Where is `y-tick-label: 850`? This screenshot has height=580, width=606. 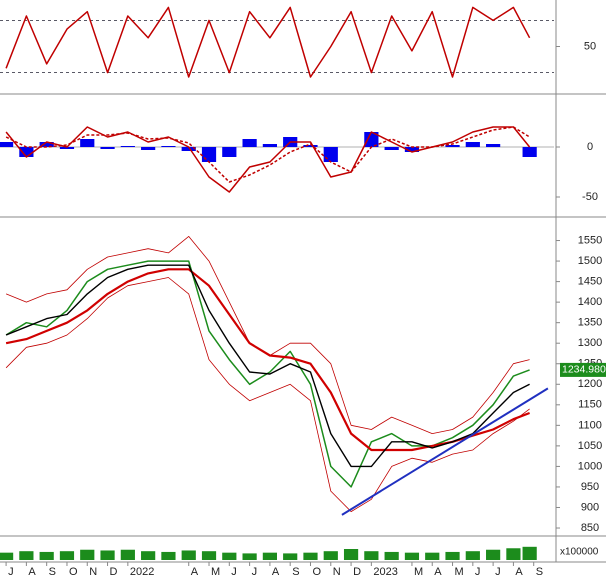 y-tick-label: 850 is located at coordinates (590, 528).